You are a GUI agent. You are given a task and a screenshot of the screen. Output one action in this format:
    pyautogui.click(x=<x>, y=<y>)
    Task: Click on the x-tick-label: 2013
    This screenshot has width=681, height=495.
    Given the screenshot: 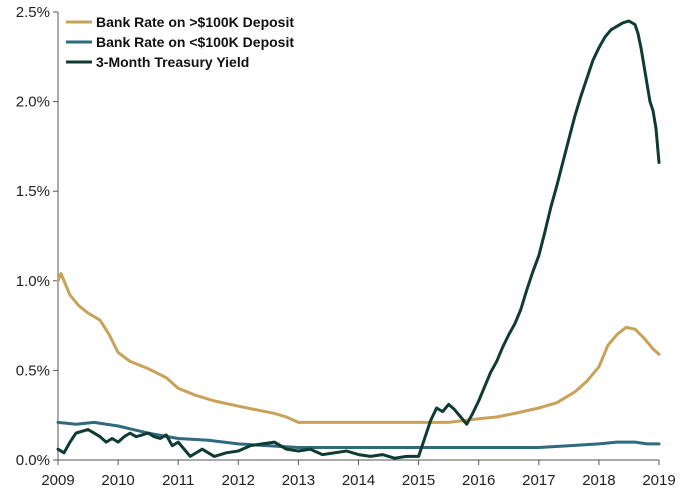 What is the action you would take?
    pyautogui.click(x=298, y=480)
    